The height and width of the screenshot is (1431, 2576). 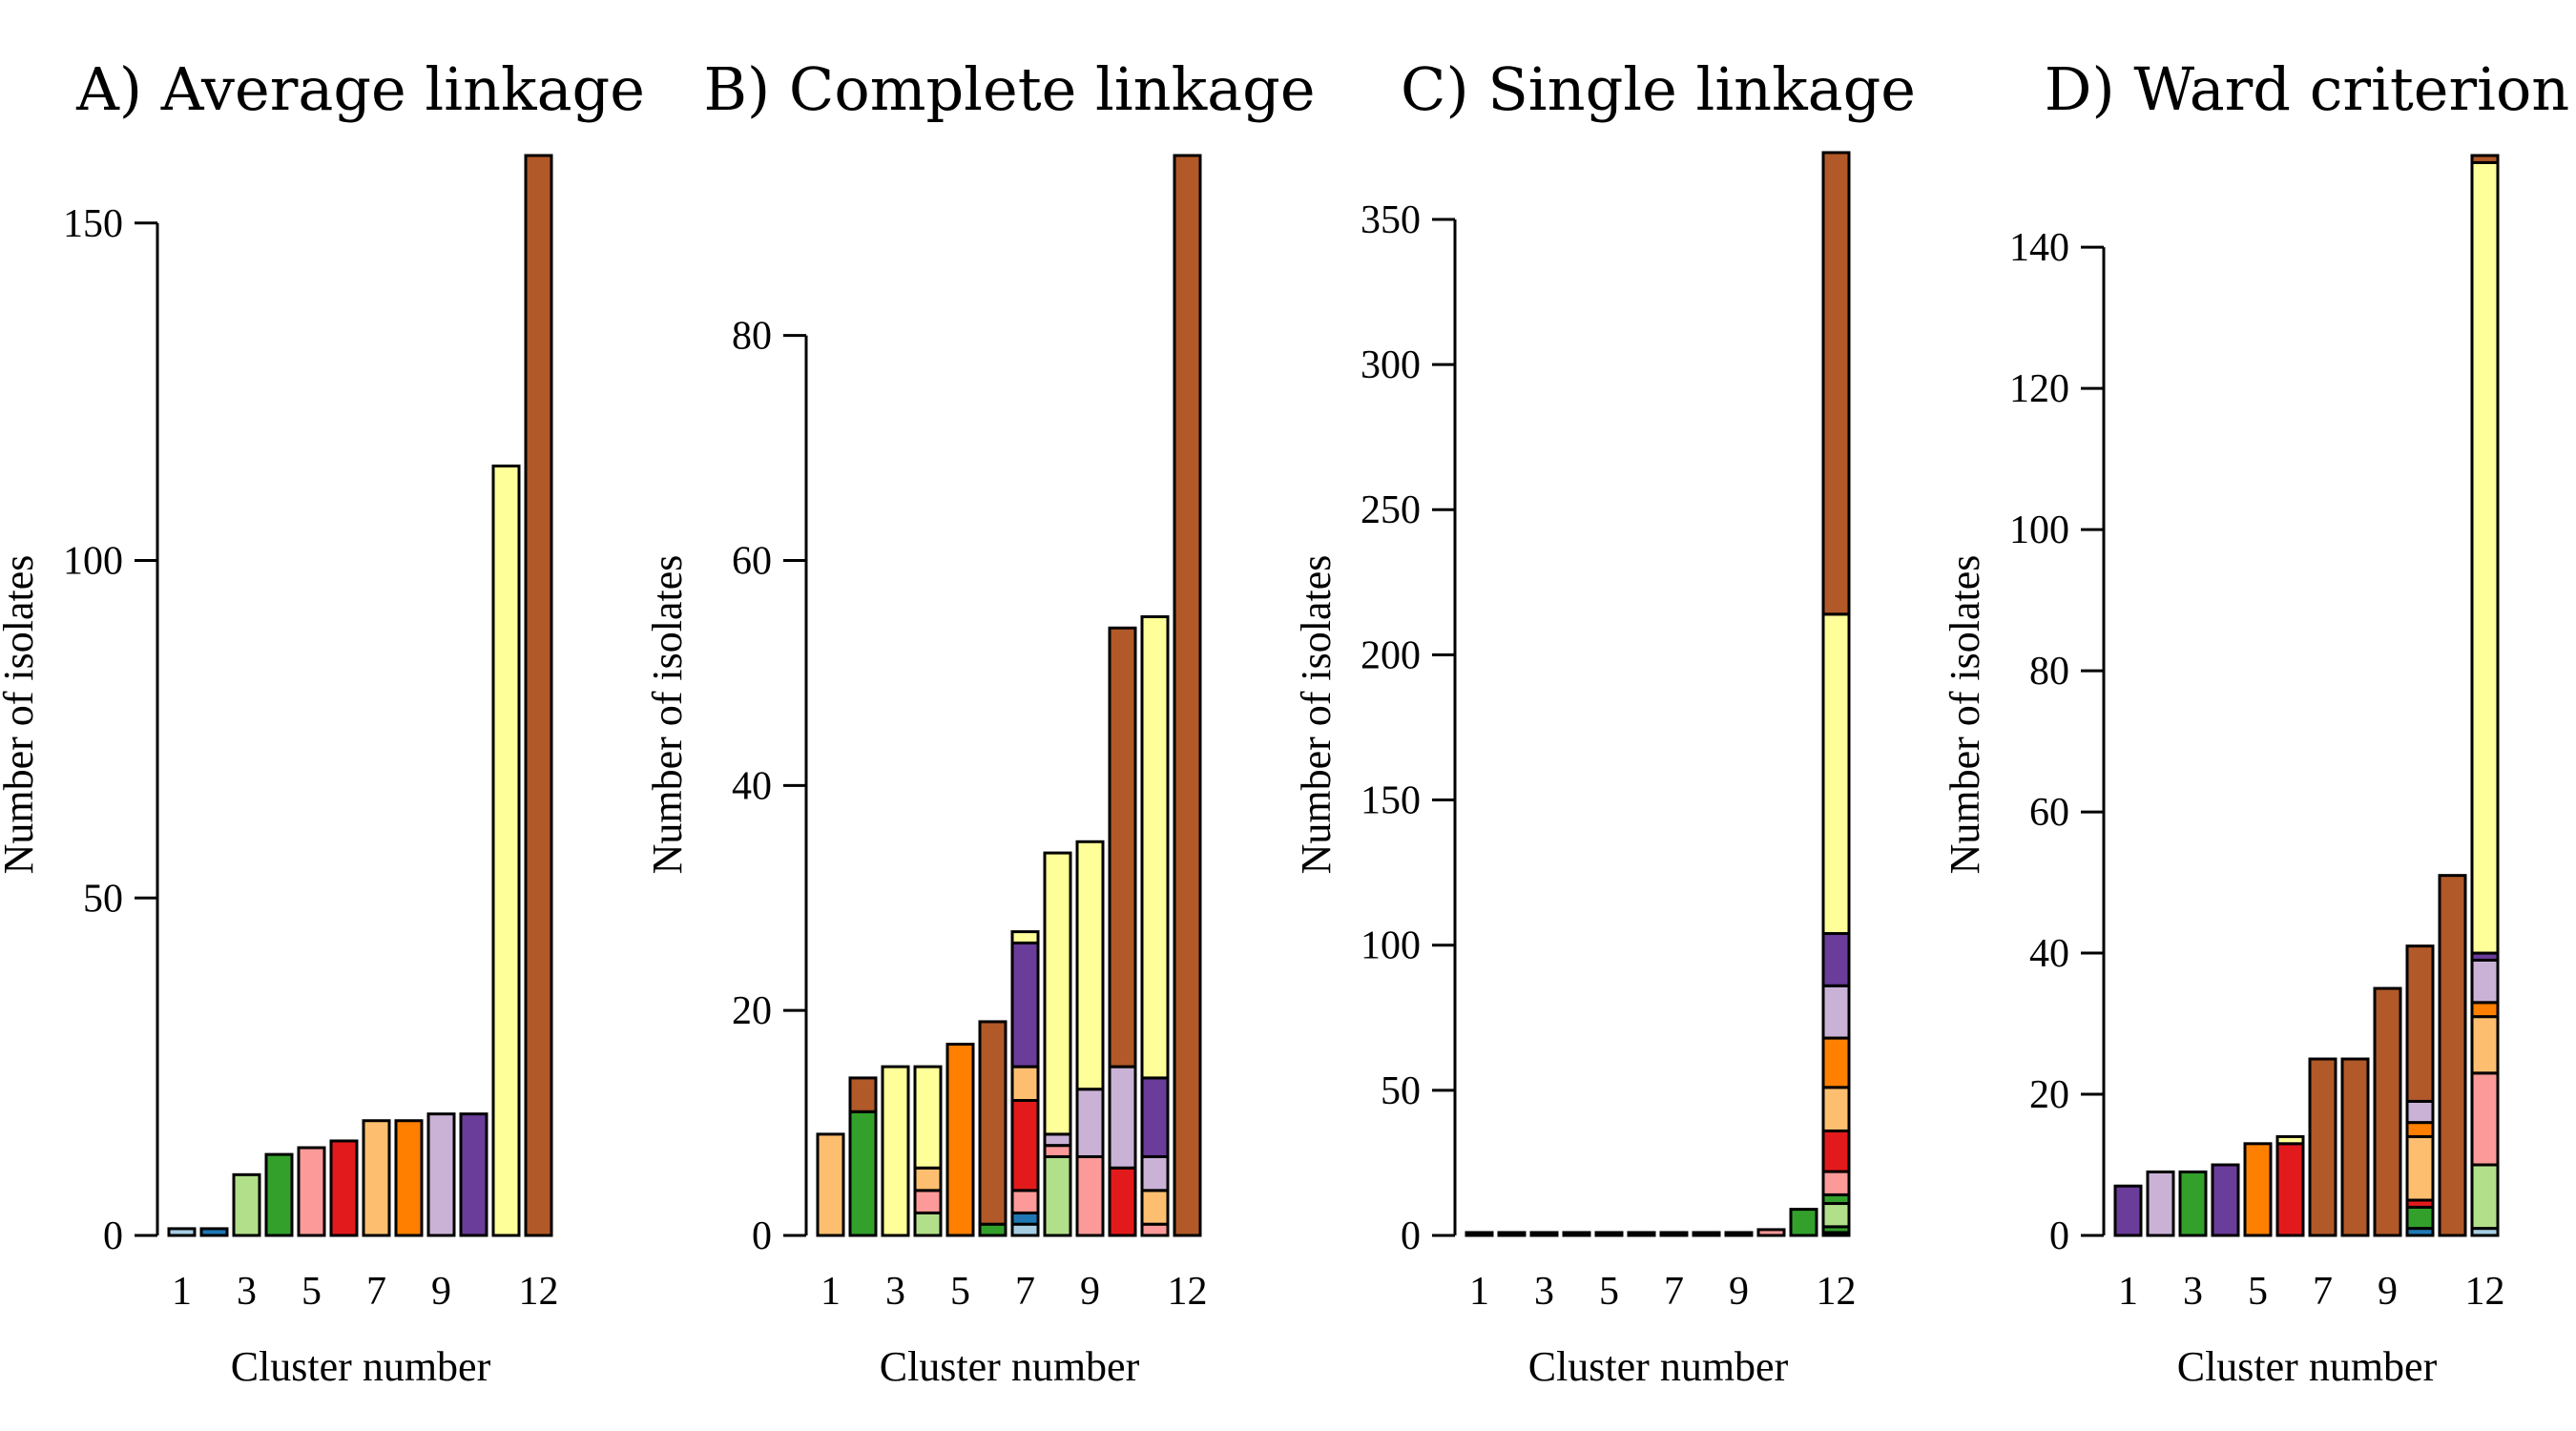 What do you see at coordinates (1391, 365) in the screenshot?
I see `y-tick-label: 300` at bounding box center [1391, 365].